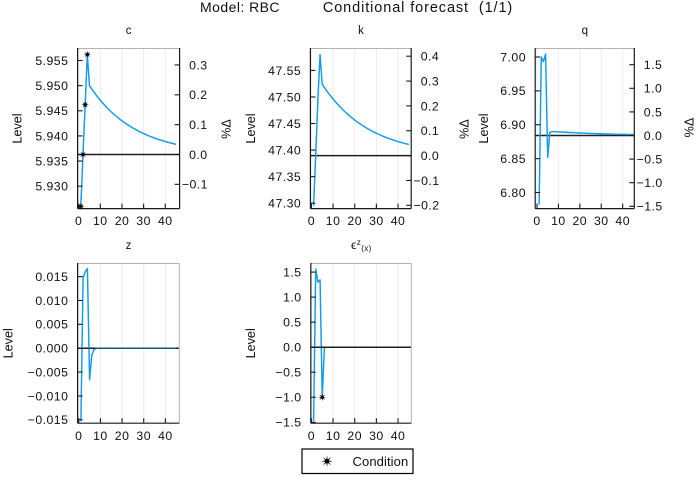  I want to click on svg-text: Condition, so click(381, 461).